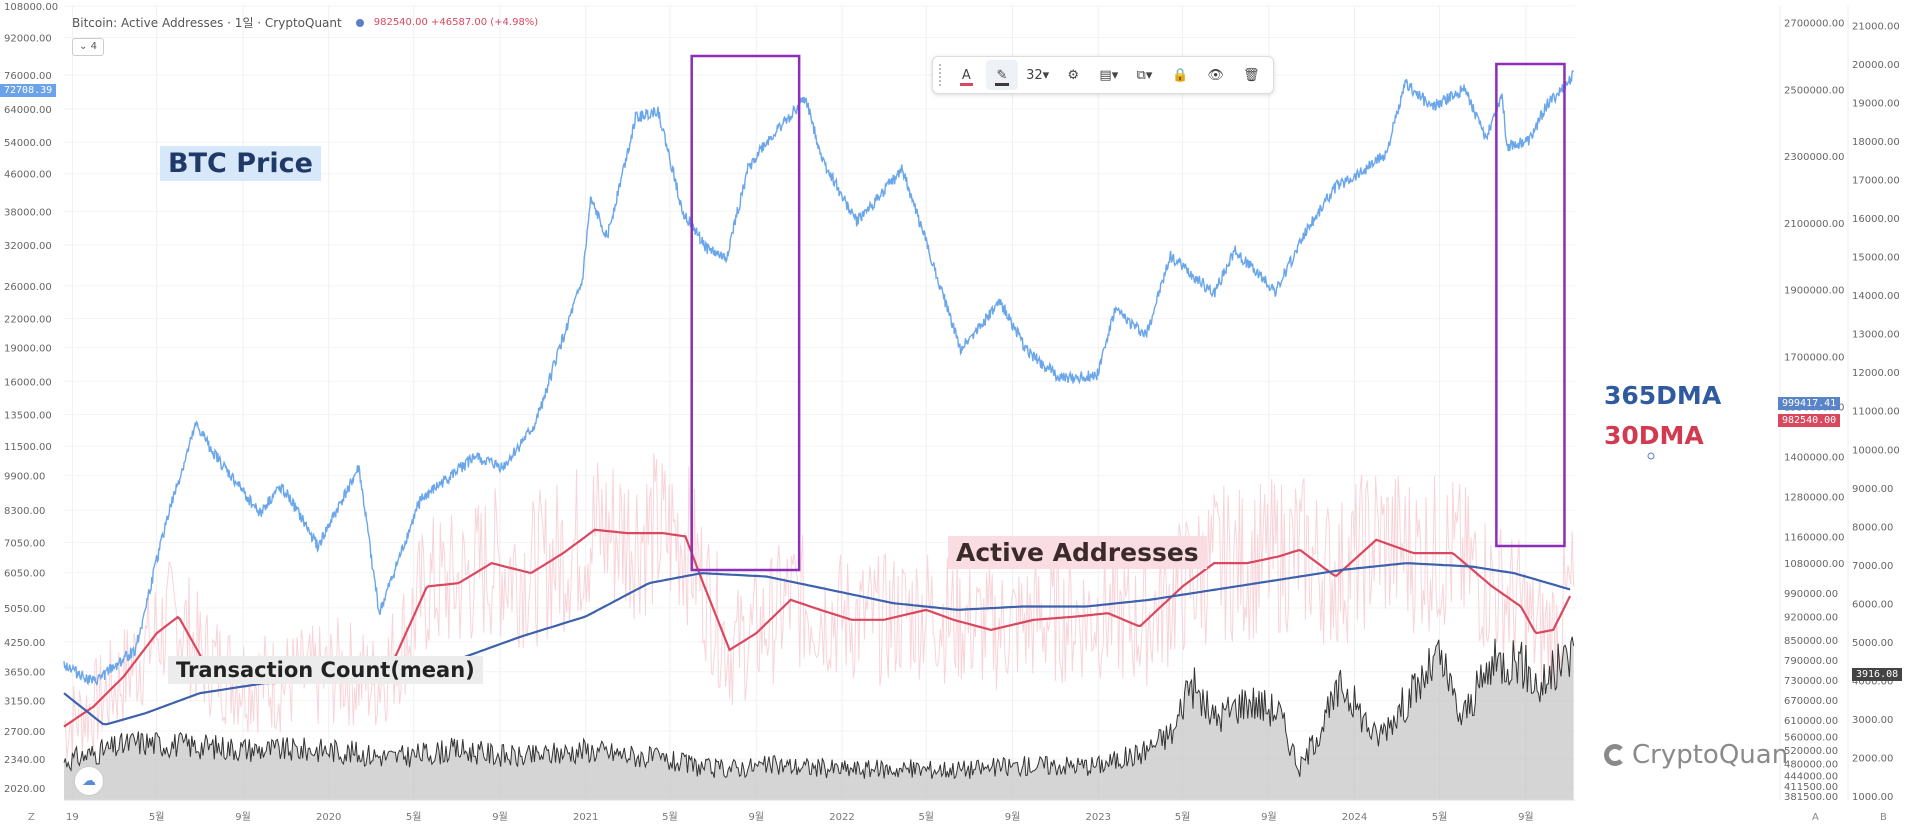  What do you see at coordinates (1696, 755) in the screenshot?
I see `cryptoquant-logo: CryptoQuan` at bounding box center [1696, 755].